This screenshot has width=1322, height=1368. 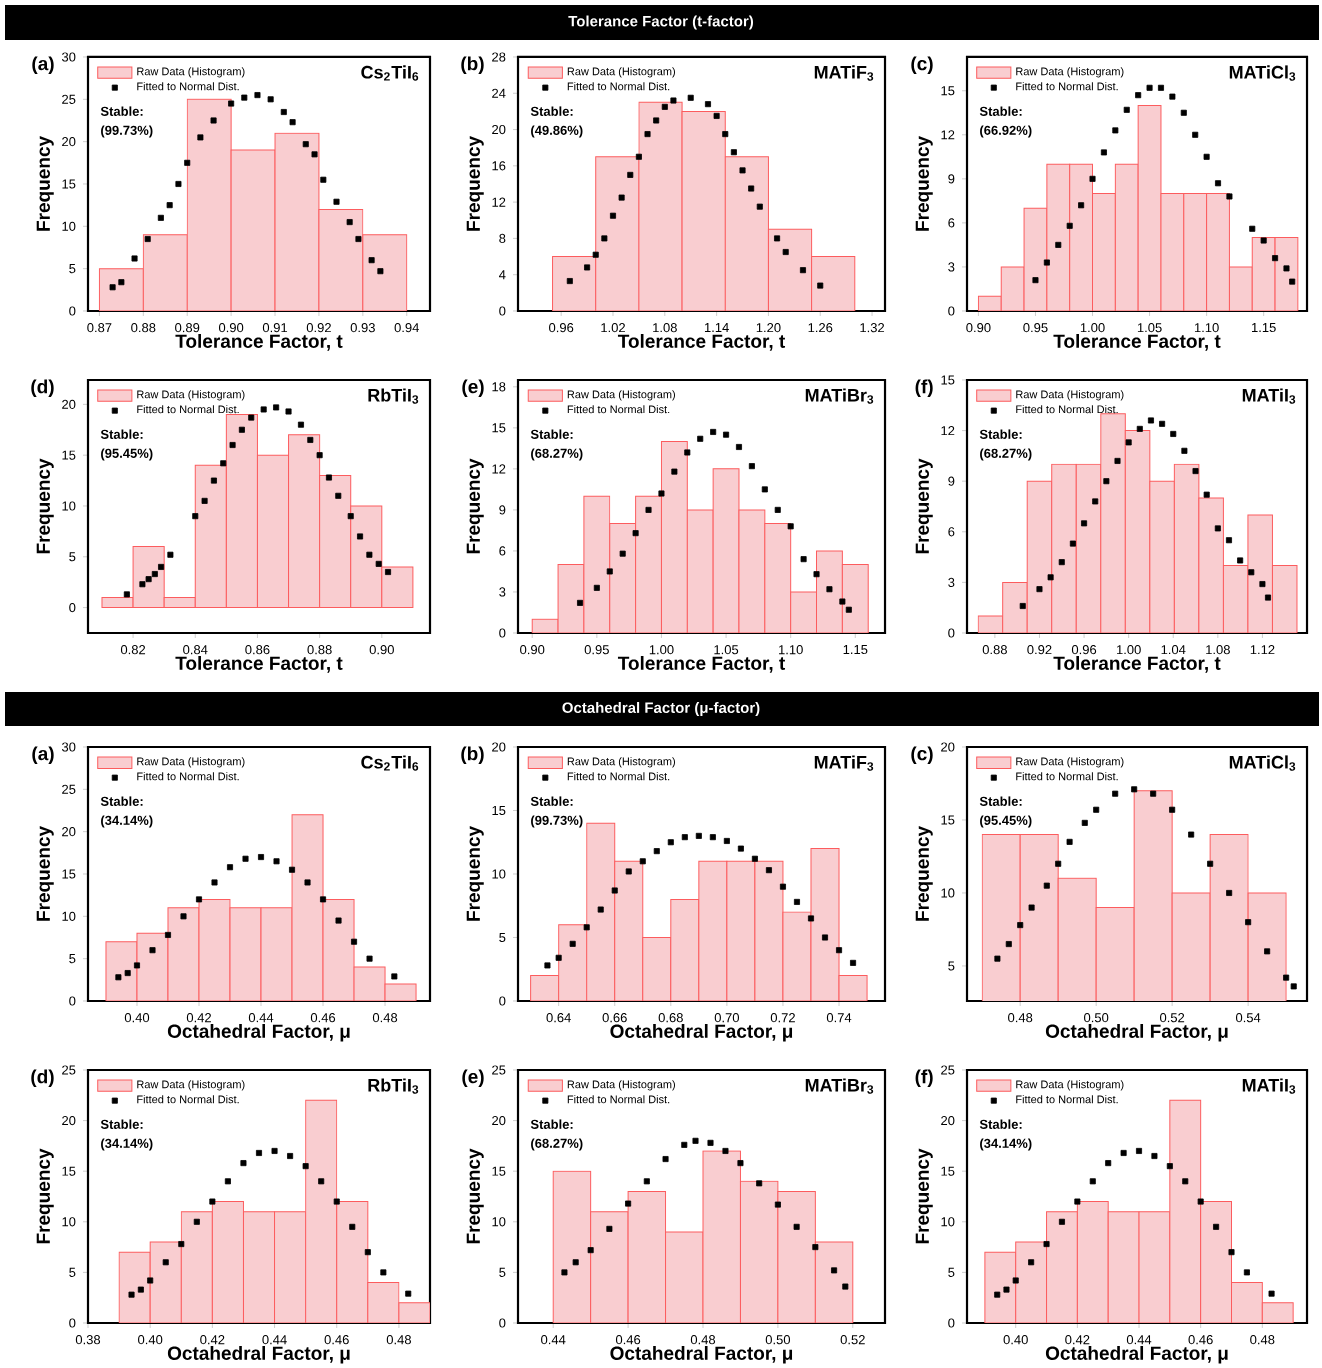 What do you see at coordinates (187, 328) in the screenshot?
I see `x-tick-label: 0.89` at bounding box center [187, 328].